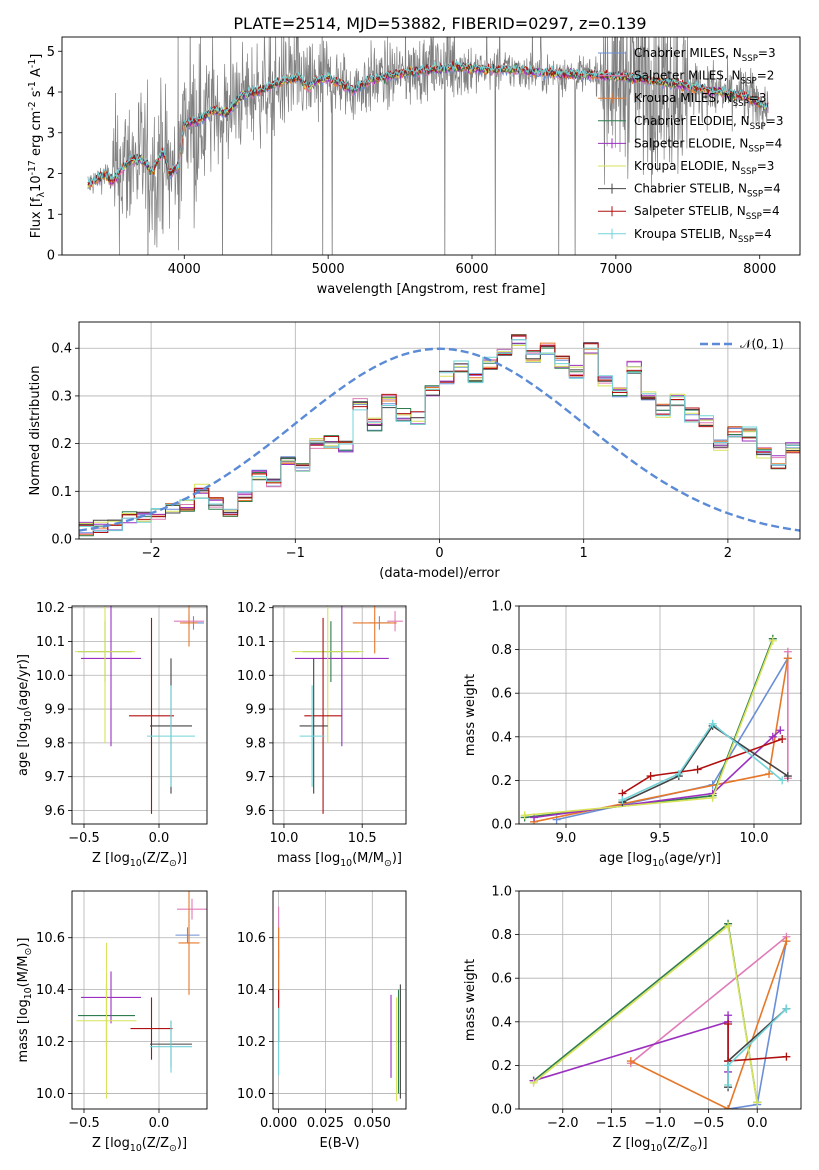 This screenshot has width=819, height=1170. What do you see at coordinates (704, 168) in the screenshot?
I see `legend-label-5: Kroupa ELODIE, NSSP=3` at bounding box center [704, 168].